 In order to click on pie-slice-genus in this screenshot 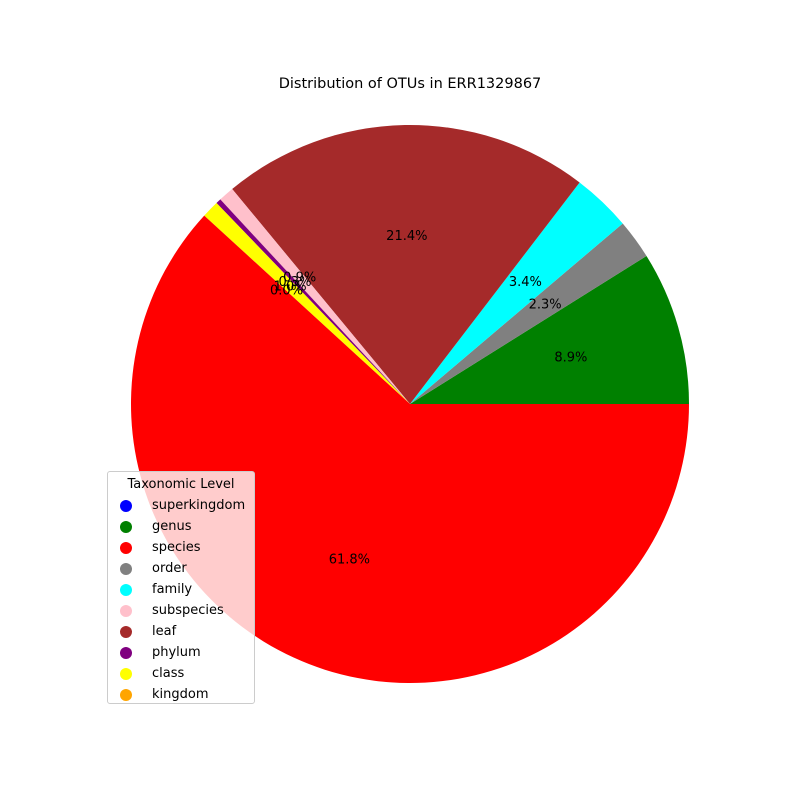, I will do `click(549, 329)`.